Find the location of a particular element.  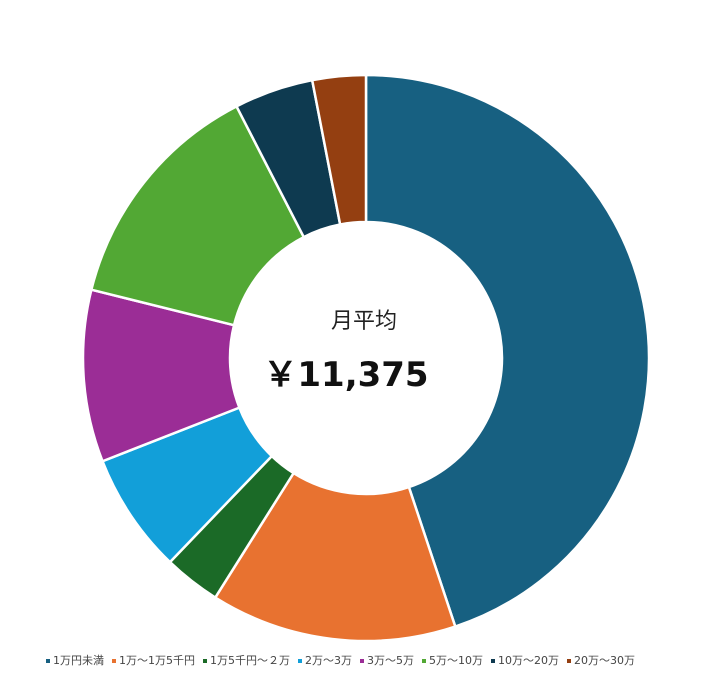

legend-item-2: 1万～1万5千円 is located at coordinates (153, 660).